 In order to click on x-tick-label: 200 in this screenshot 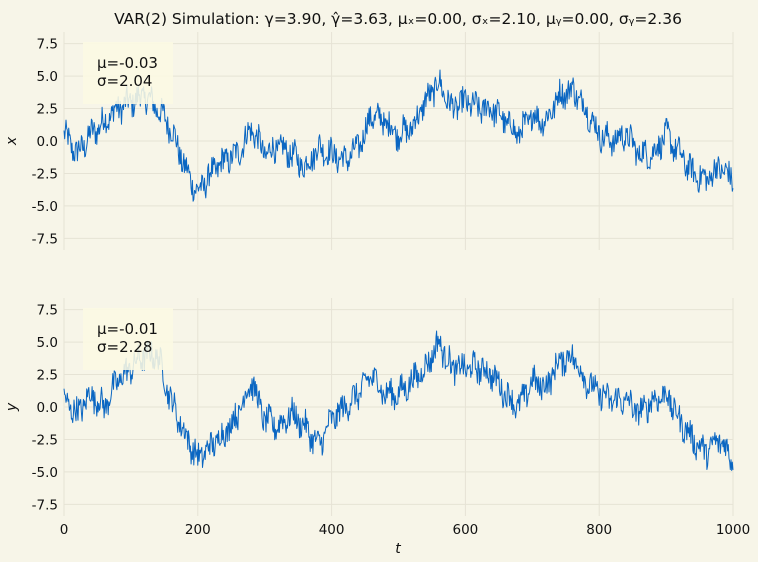, I will do `click(198, 530)`.